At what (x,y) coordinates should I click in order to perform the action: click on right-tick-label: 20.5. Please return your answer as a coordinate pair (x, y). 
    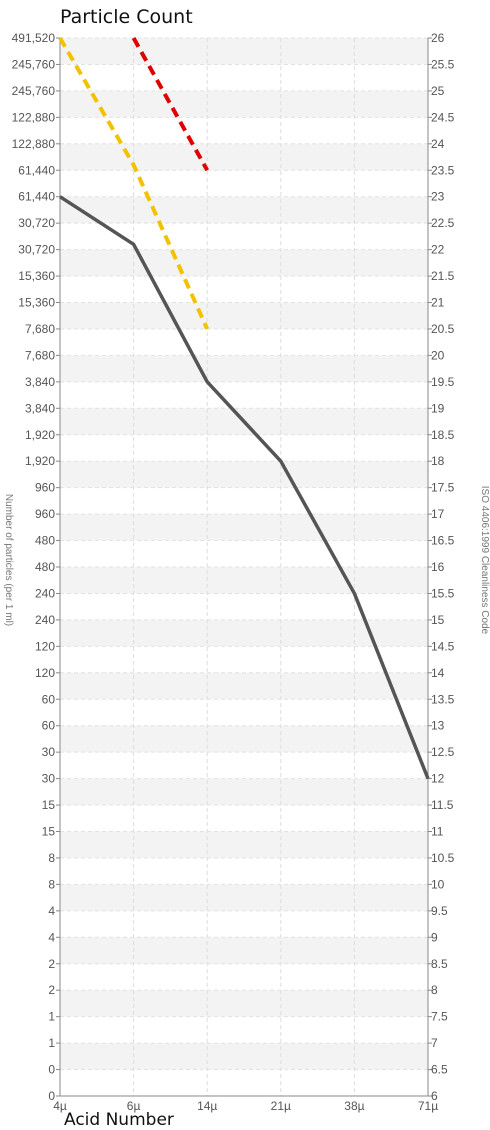
    Looking at the image, I should click on (443, 329).